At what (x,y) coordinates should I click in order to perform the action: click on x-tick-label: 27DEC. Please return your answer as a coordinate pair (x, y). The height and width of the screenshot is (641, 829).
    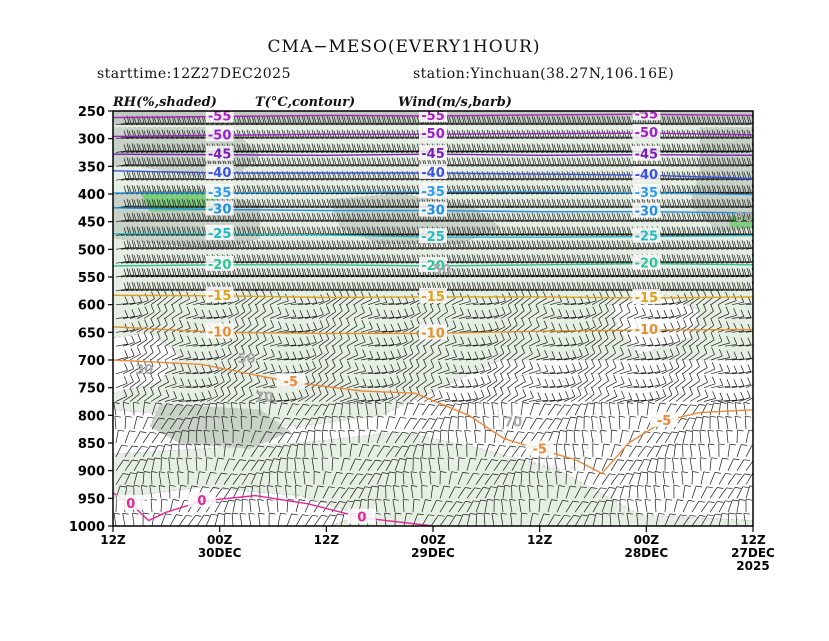
    Looking at the image, I should click on (753, 553).